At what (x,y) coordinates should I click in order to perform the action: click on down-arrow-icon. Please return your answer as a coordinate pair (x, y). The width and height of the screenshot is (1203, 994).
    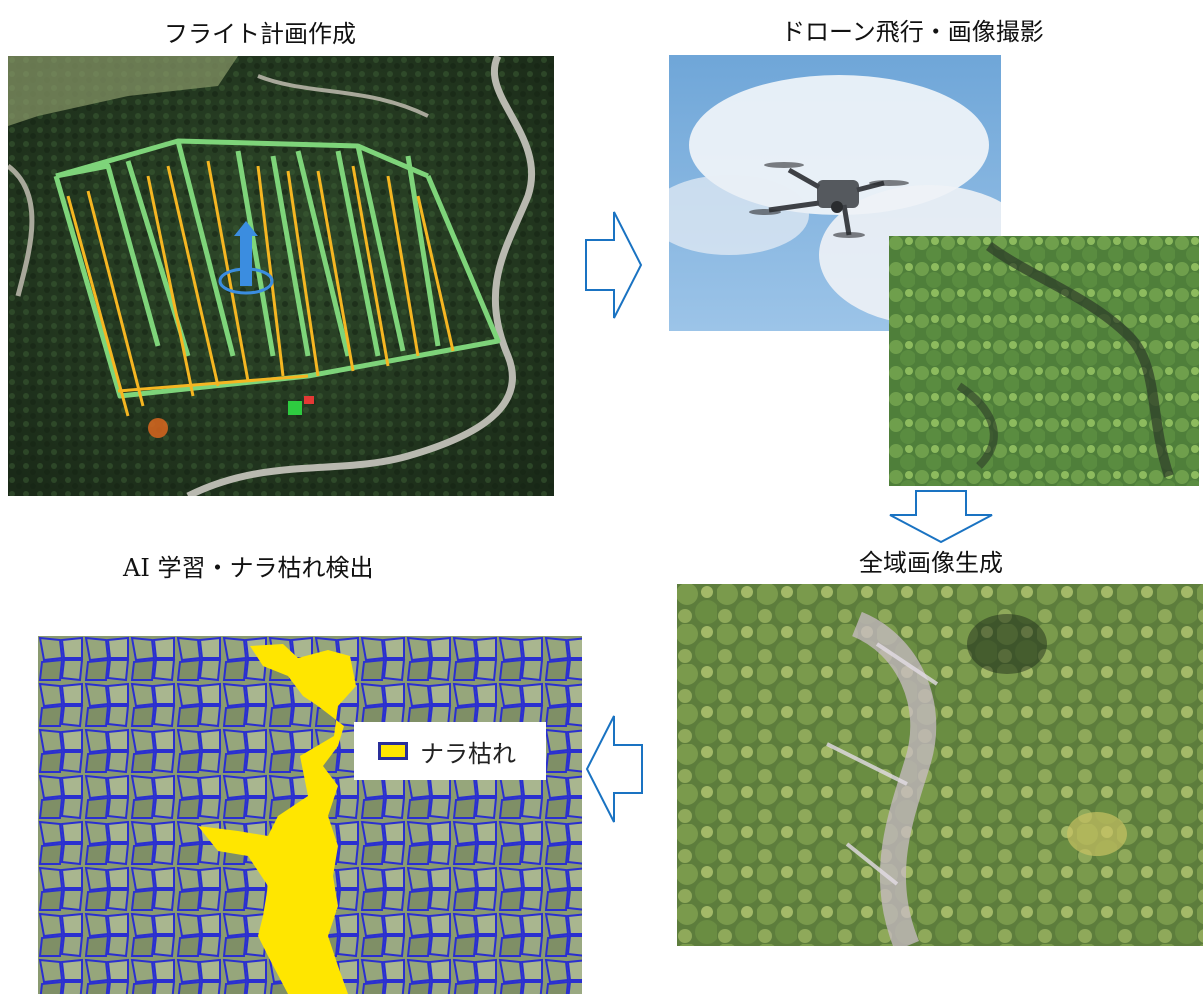
    Looking at the image, I should click on (941, 517).